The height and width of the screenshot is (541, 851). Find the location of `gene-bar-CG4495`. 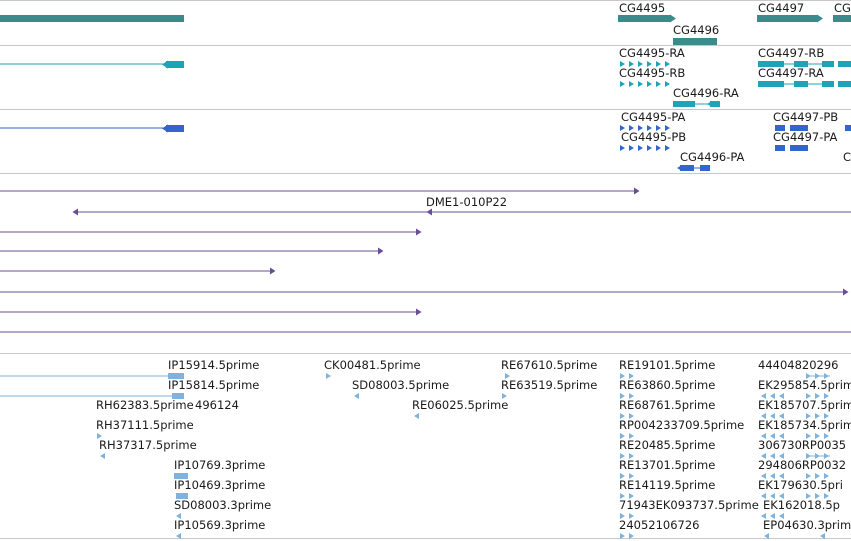

gene-bar-CG4495 is located at coordinates (644, 18).